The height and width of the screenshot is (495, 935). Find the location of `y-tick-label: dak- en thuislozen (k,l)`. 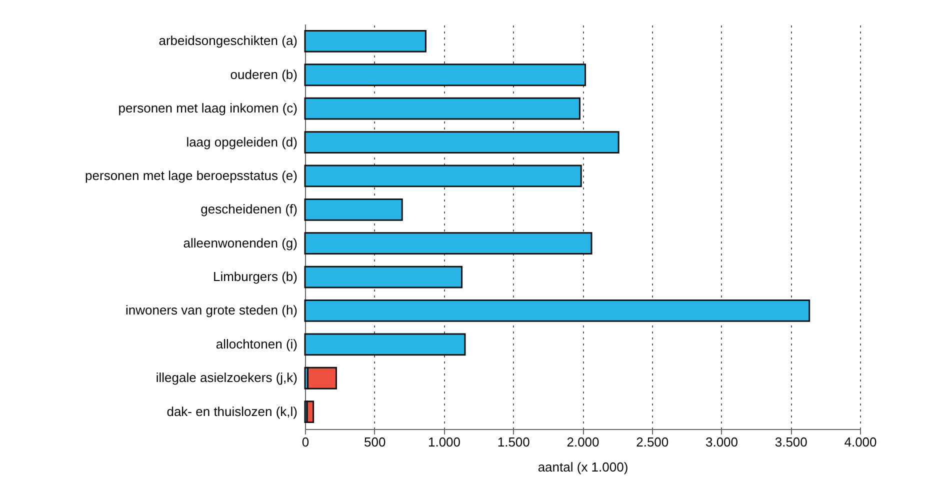

y-tick-label: dak- en thuislozen (k,l) is located at coordinates (232, 411).